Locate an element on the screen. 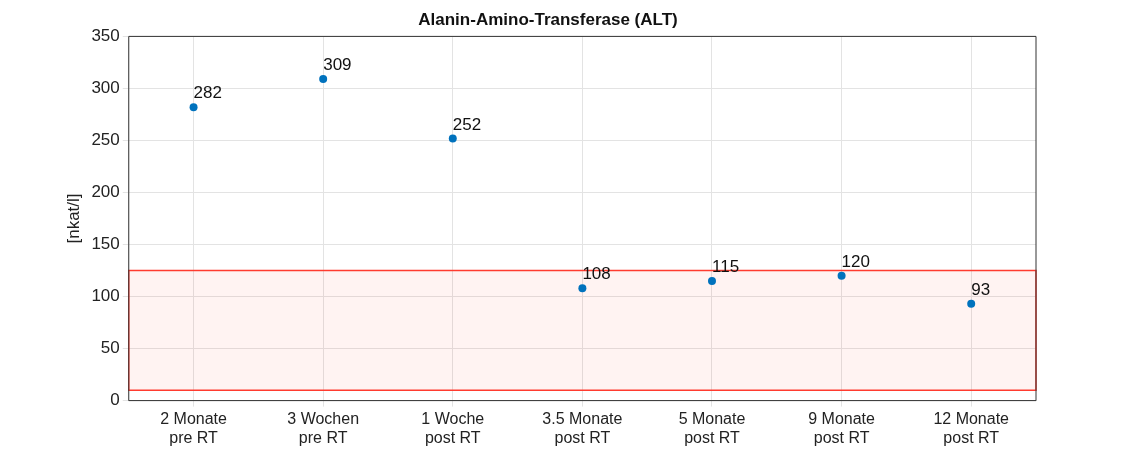 The height and width of the screenshot is (455, 1126). y-axis-title: [nkat/l] is located at coordinates (73, 218).